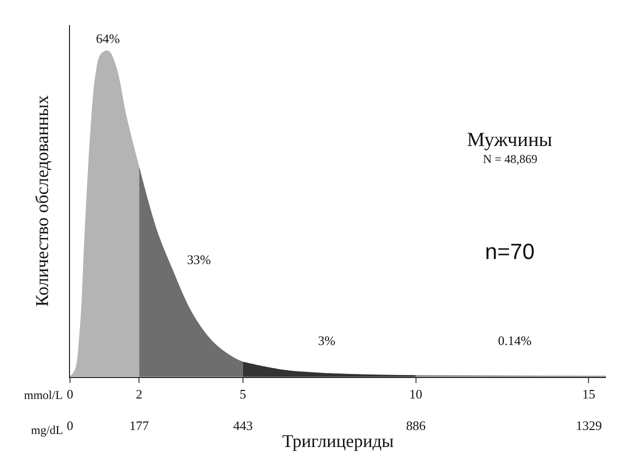 The height and width of the screenshot is (476, 626). Describe the element at coordinates (43, 395) in the screenshot. I see `text: mmol/L` at that location.